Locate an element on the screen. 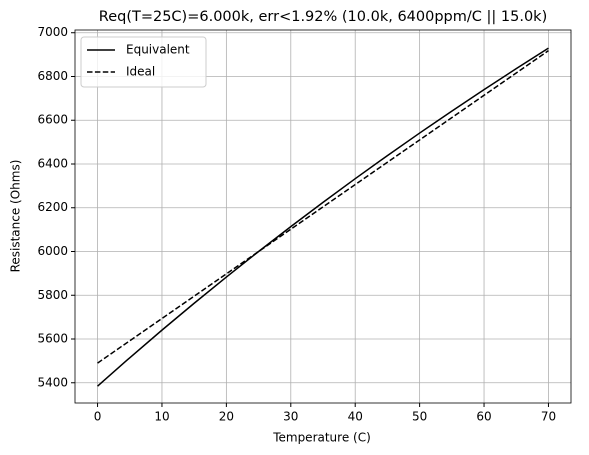 This screenshot has width=589, height=455. y-tick-label: 6800 is located at coordinates (52, 76).